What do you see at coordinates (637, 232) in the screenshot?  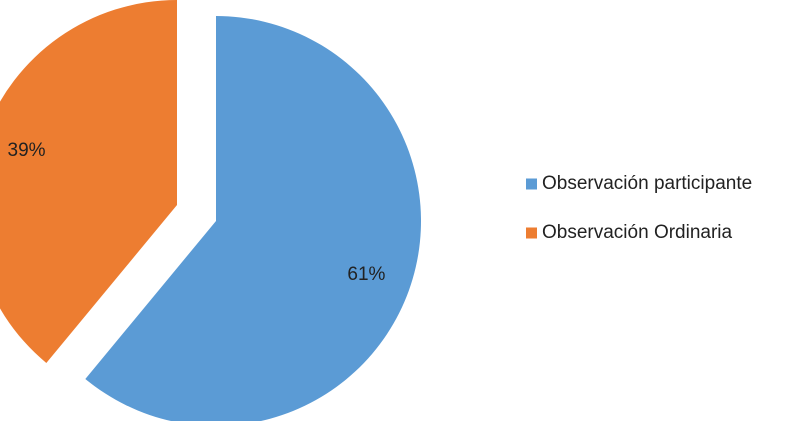 I see `legend-label-2: Observación Ordinaria` at bounding box center [637, 232].